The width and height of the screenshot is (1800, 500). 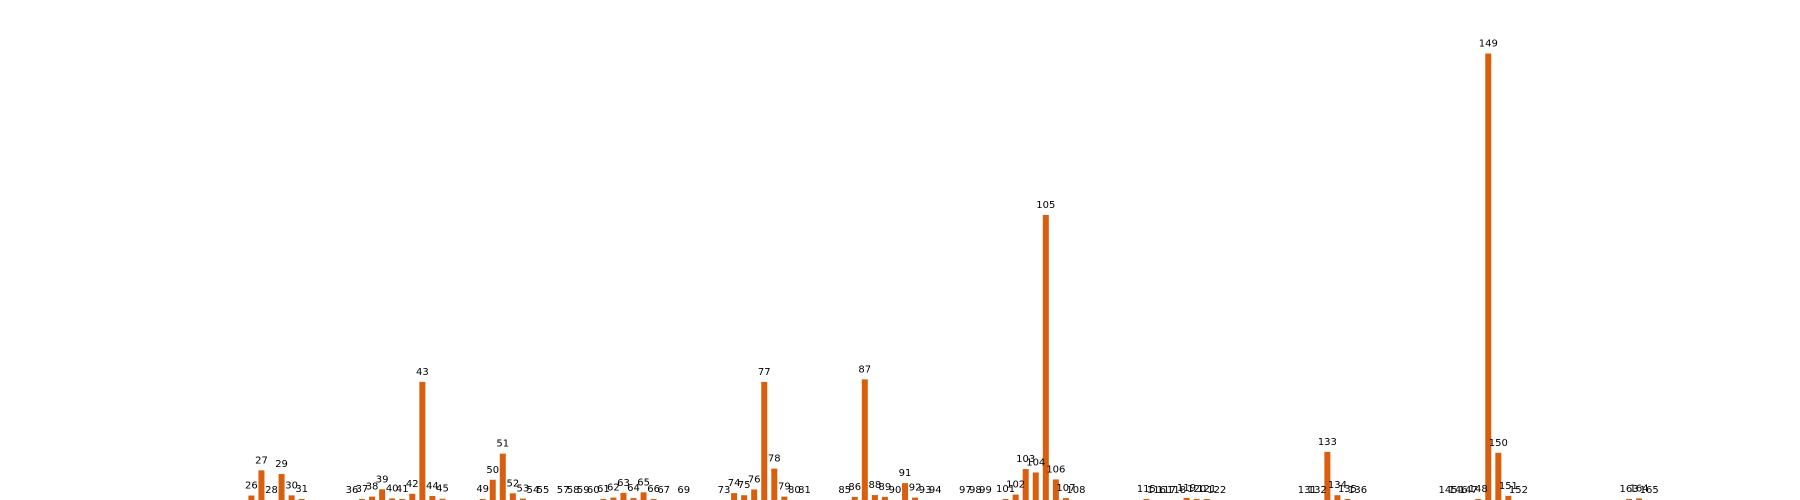 What do you see at coordinates (975, 490) in the screenshot?
I see `bar-label-98: 98` at bounding box center [975, 490].